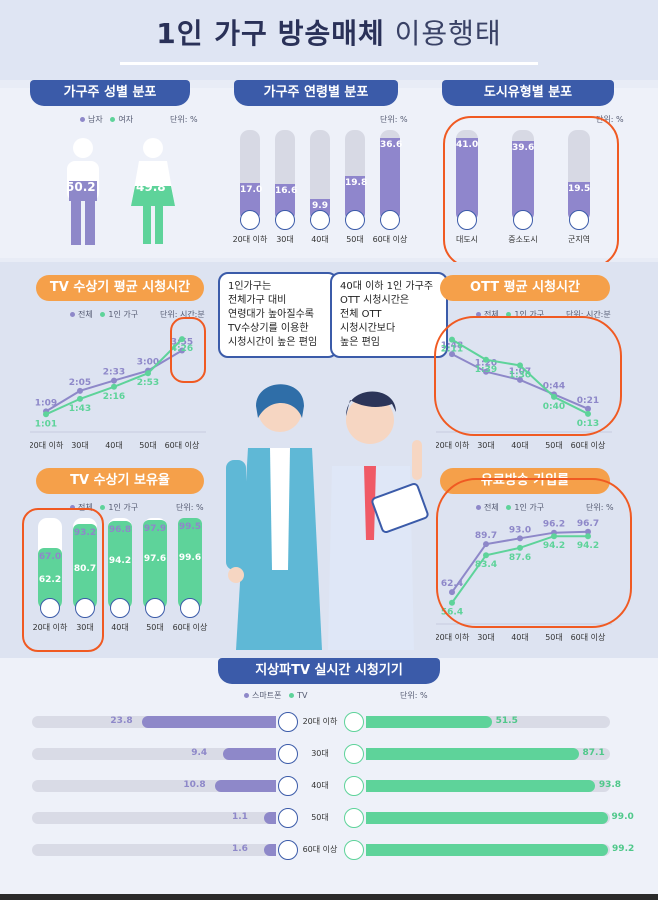 This screenshot has height=900, width=658. I want to click on tv-time-value-single: 2:53, so click(148, 383).